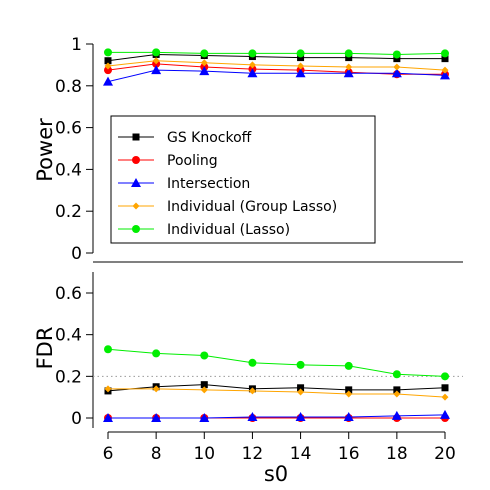 This screenshot has height=490, width=490. I want to click on legend-item-intersection: Intersection, so click(184, 184).